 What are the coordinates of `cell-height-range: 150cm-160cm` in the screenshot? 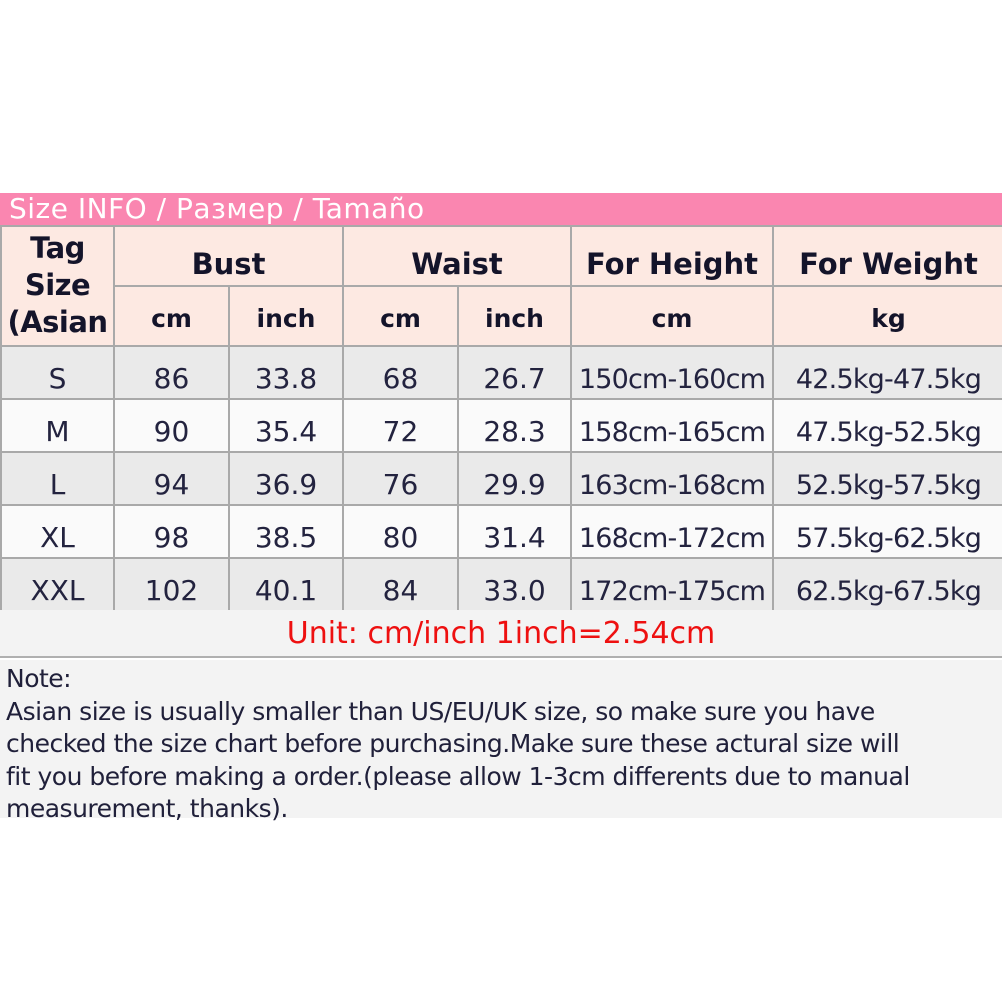 It's located at (672, 372).